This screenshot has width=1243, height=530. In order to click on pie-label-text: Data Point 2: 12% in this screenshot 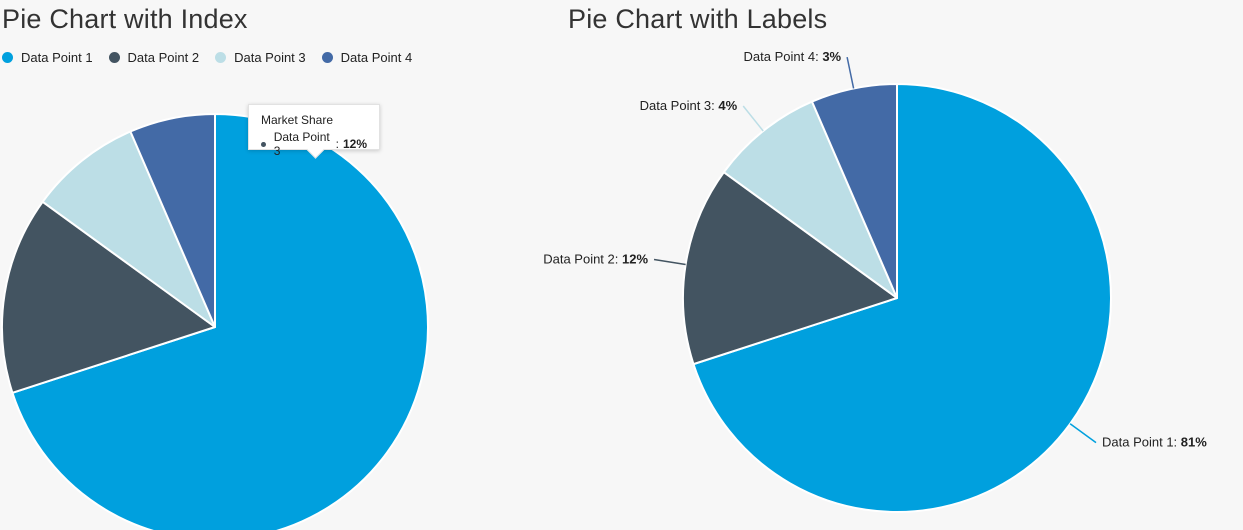, I will do `click(595, 259)`.